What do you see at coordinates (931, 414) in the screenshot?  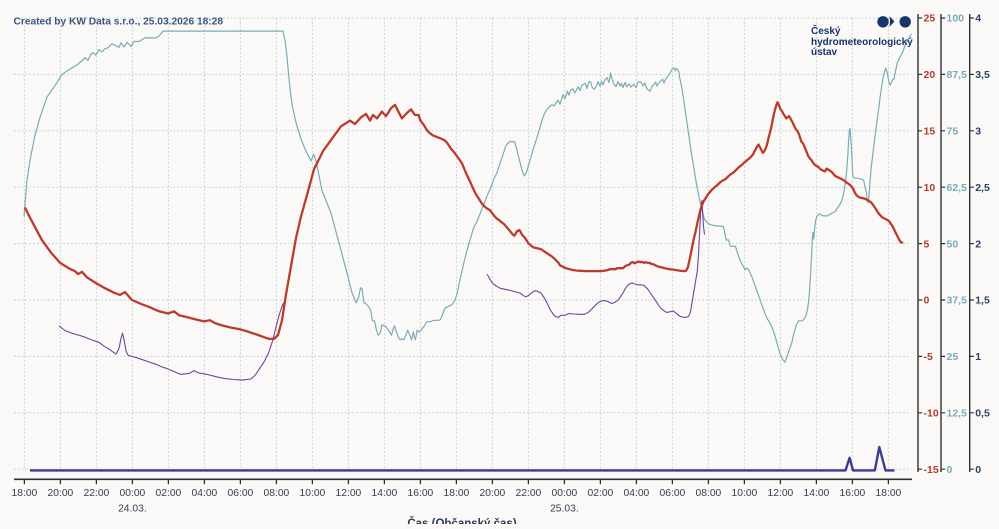 I see `svg-text: -10` at bounding box center [931, 414].